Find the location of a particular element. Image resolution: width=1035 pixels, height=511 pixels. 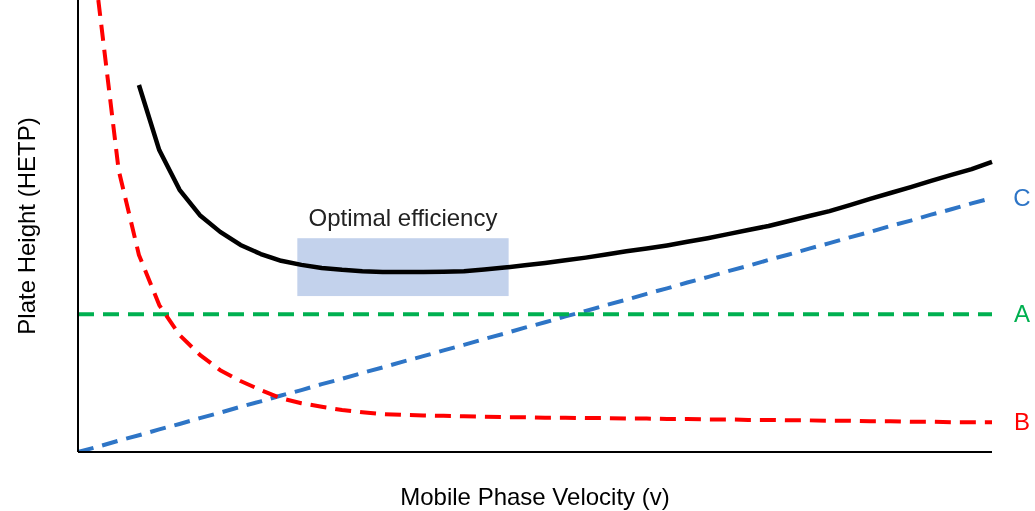

series-label: B is located at coordinates (1022, 422).